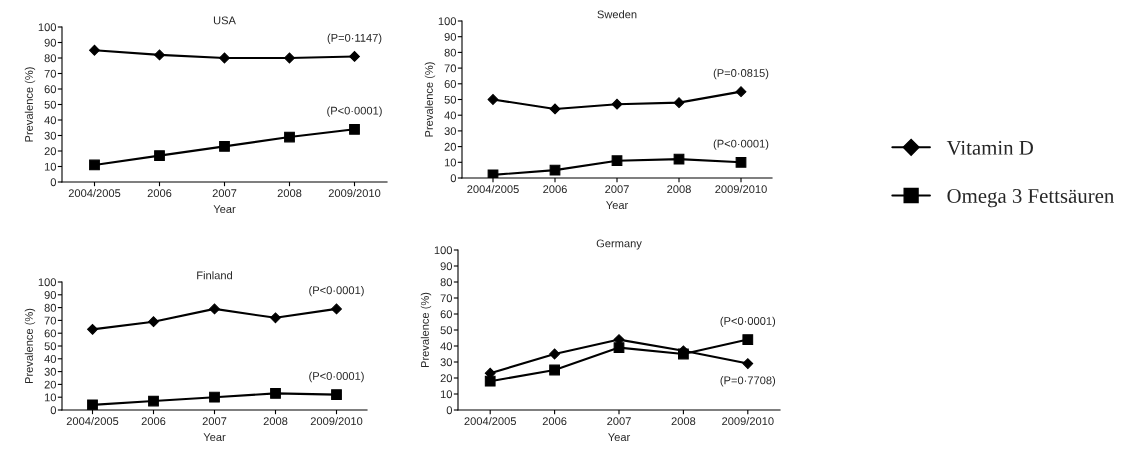 This screenshot has height=457, width=1142. Describe the element at coordinates (619, 244) in the screenshot. I see `chart-title: Germany` at that location.